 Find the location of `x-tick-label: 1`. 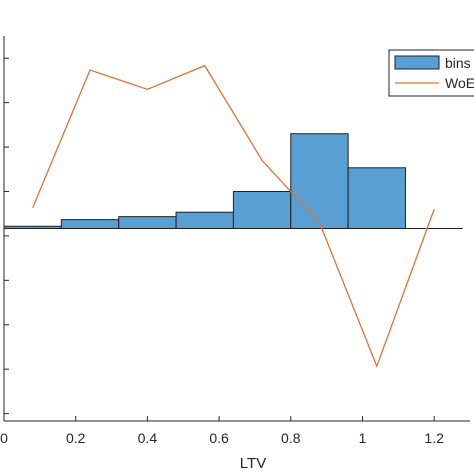

x-tick-label: 1 is located at coordinates (363, 438).